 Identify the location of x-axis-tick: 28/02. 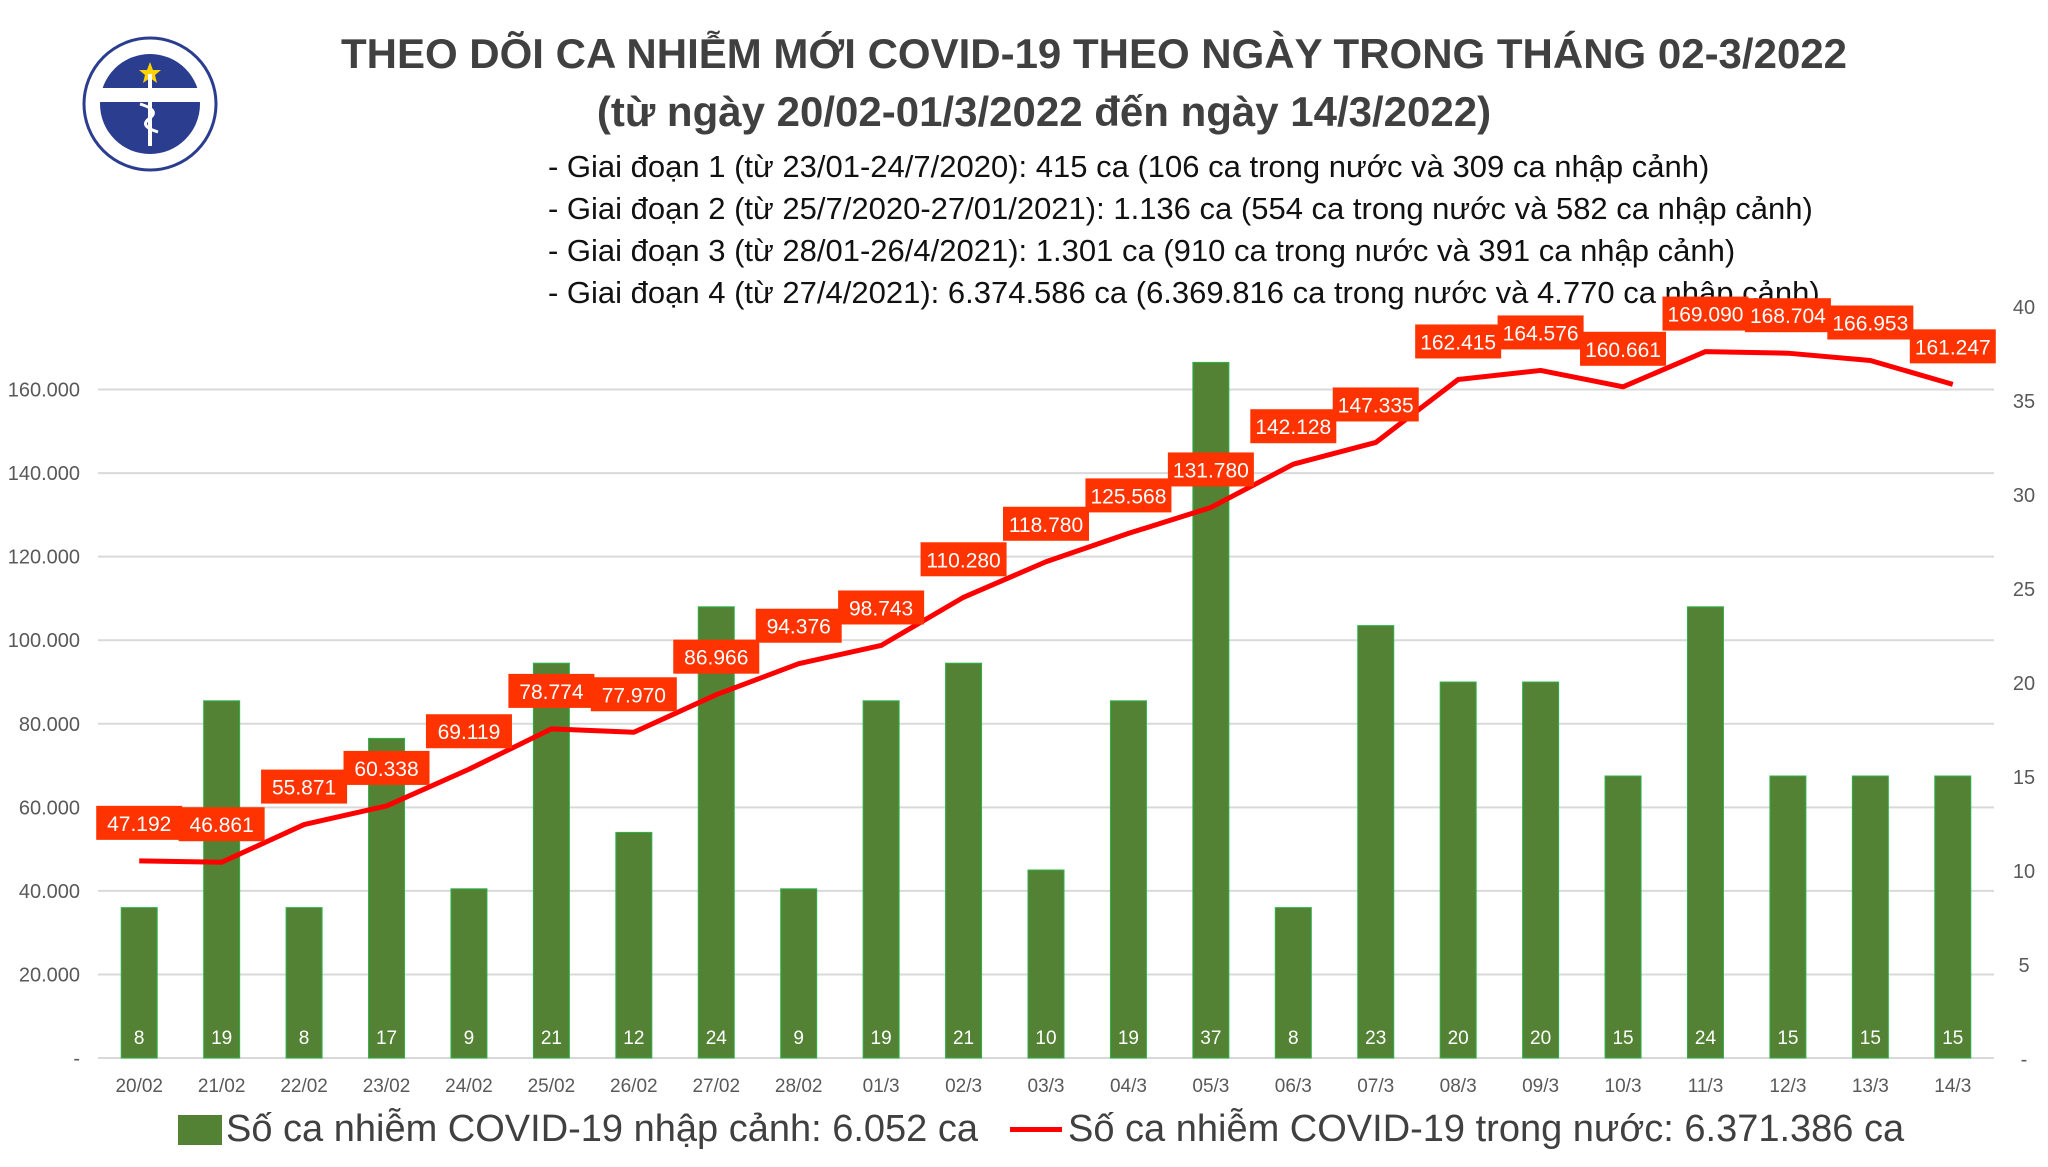
(799, 1086).